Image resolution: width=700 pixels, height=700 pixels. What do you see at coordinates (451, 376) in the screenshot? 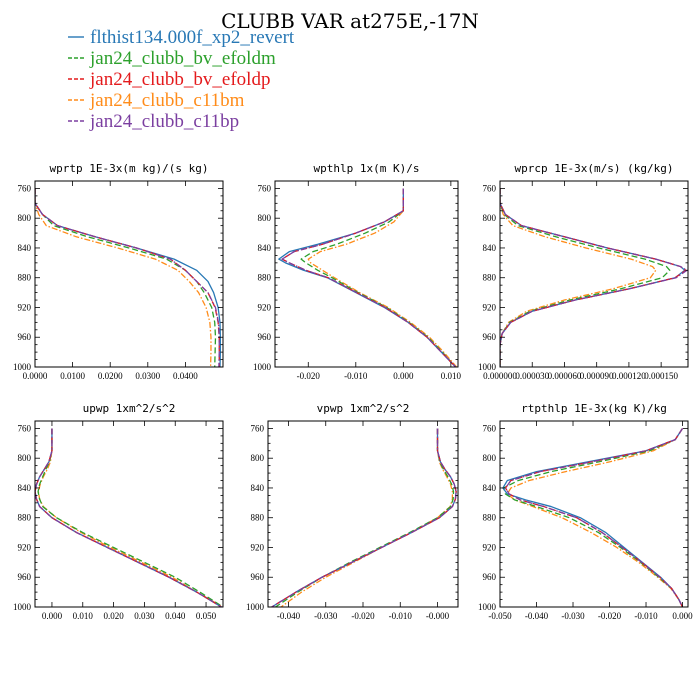
I see `x-tick-label: 0.010` at bounding box center [451, 376].